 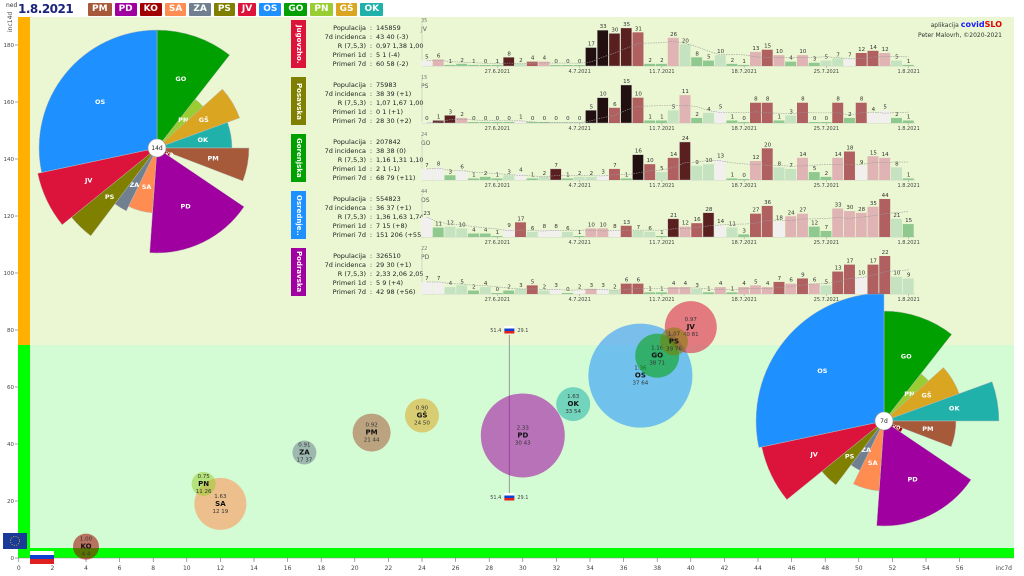 What do you see at coordinates (298, 101) in the screenshot?
I see `region-name: Posavska` at bounding box center [298, 101].